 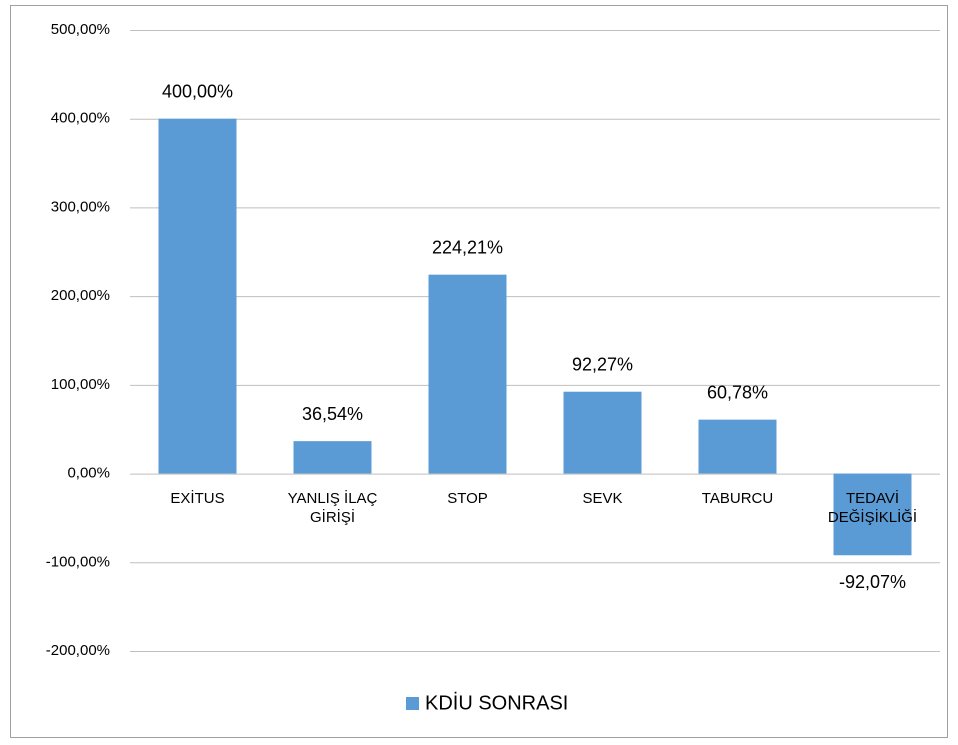 I want to click on y-tick-label: 500,00%, so click(x=80, y=29).